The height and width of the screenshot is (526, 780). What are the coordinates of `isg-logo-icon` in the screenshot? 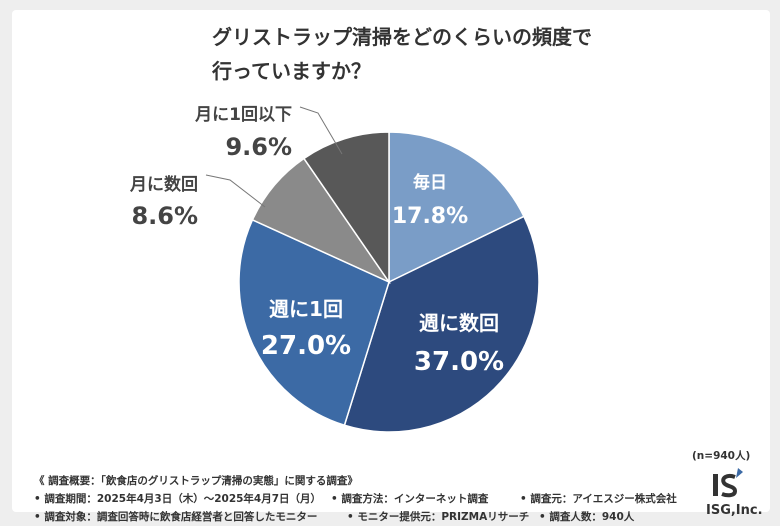 It's located at (728, 483).